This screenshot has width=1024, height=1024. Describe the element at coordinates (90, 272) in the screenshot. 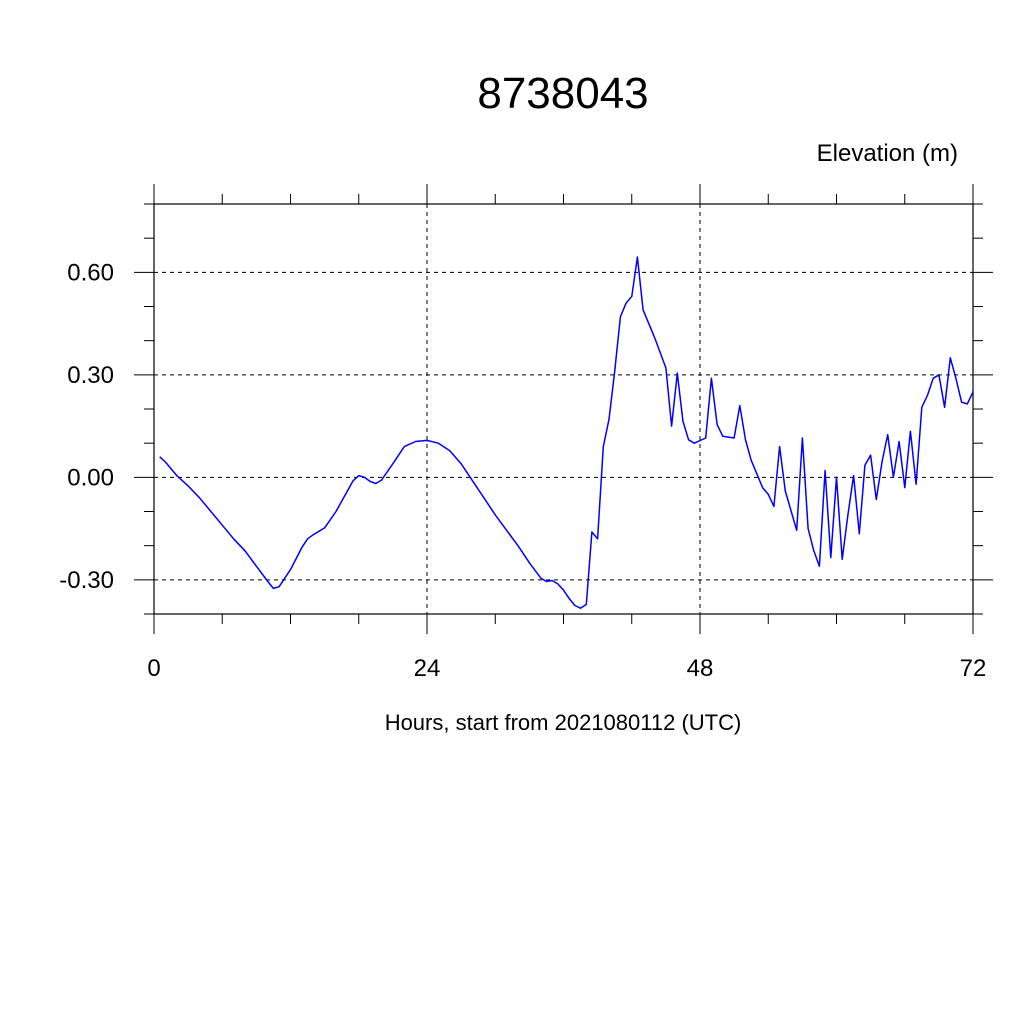

I see `y-tick-label: 0.60` at that location.